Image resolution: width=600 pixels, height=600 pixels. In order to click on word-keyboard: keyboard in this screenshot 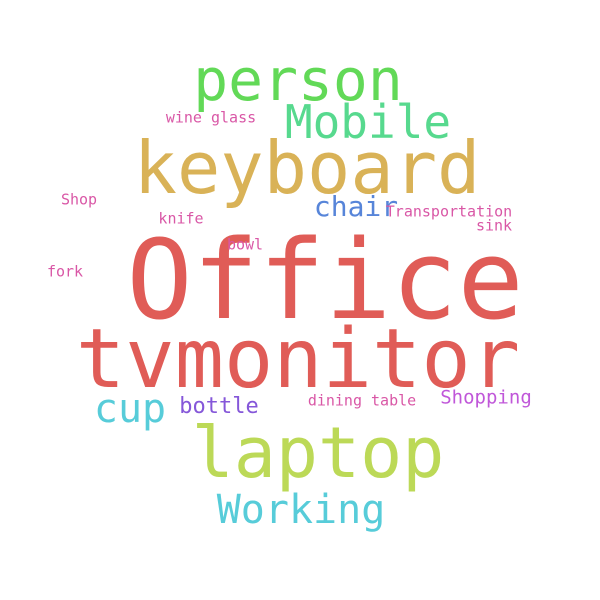, I will do `click(307, 168)`.